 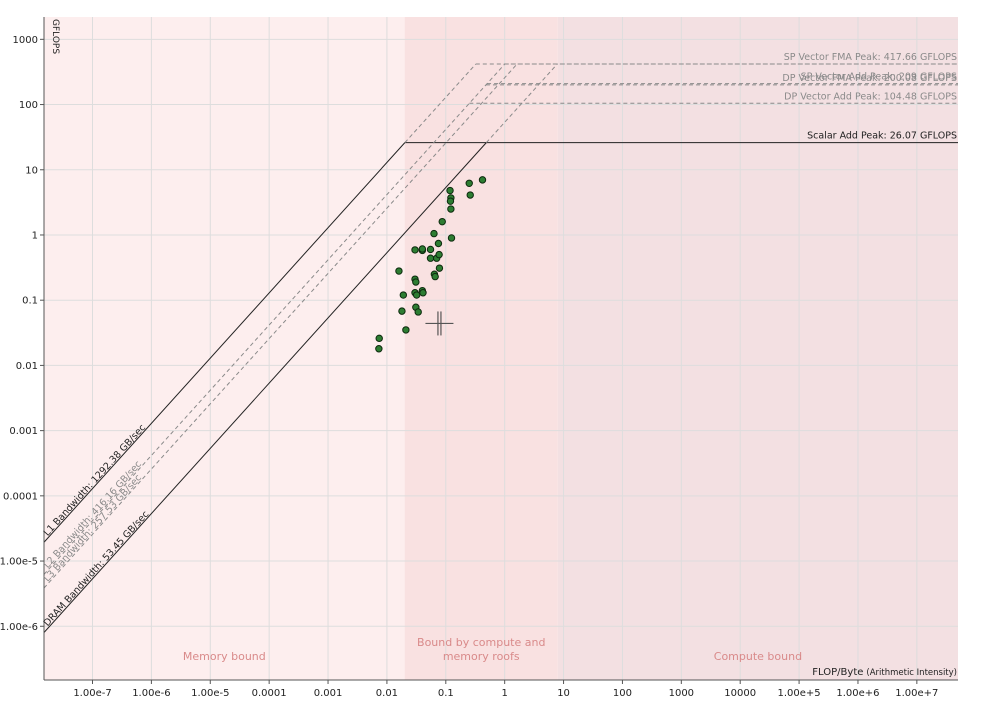 What do you see at coordinates (35, 235) in the screenshot?
I see `y-tick-label: 1` at bounding box center [35, 235].